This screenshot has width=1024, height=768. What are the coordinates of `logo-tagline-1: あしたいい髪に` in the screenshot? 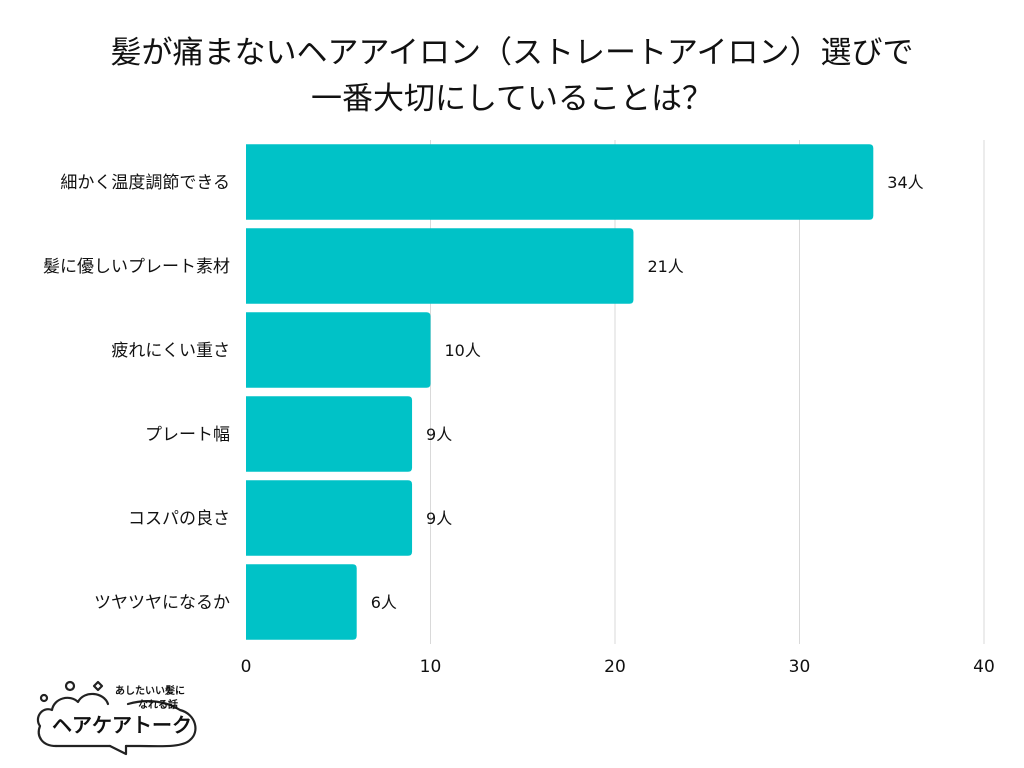 It's located at (150, 690).